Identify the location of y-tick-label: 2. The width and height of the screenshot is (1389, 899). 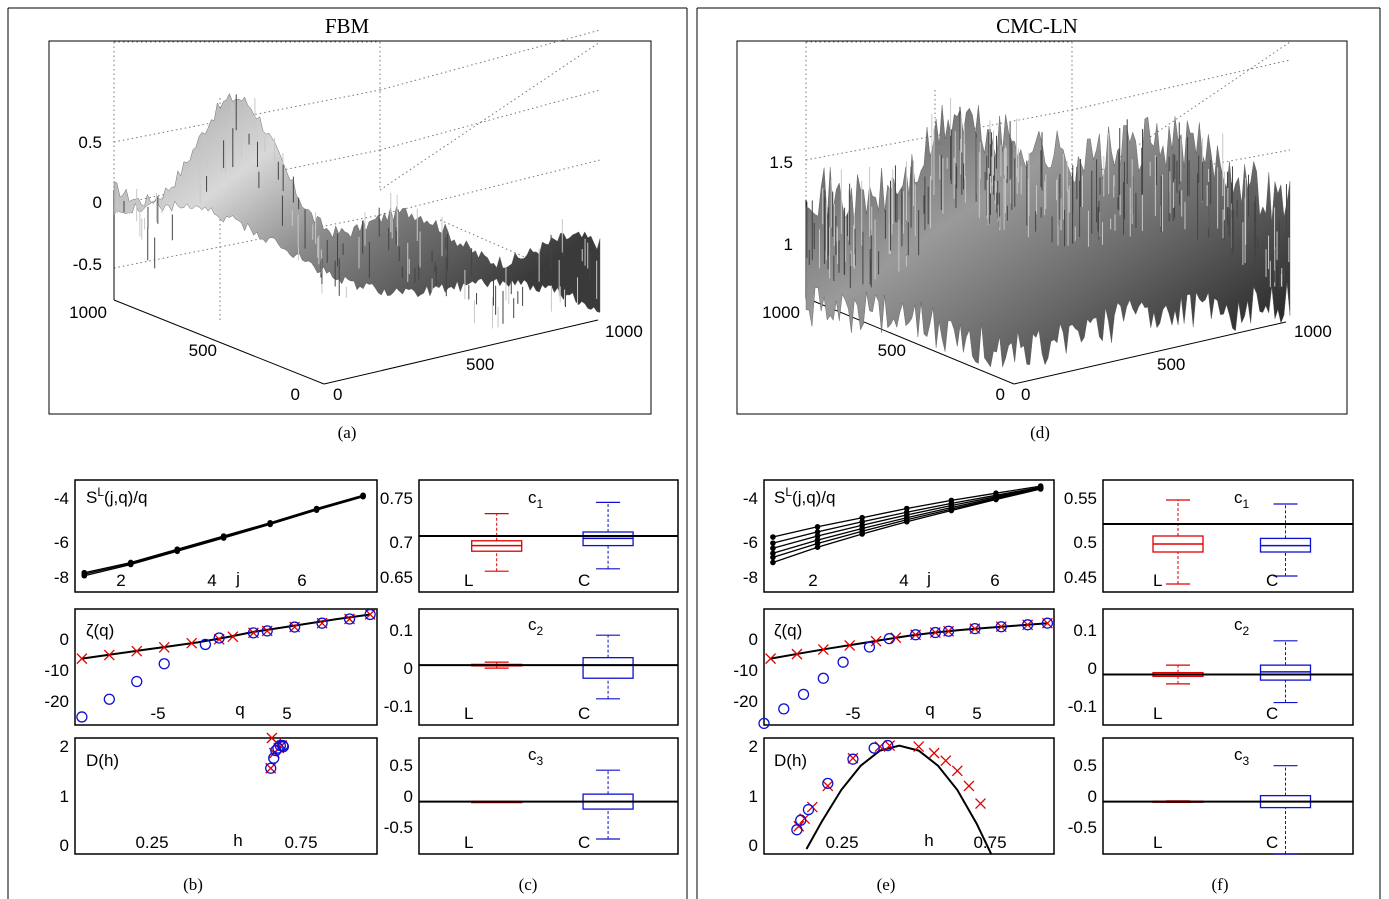
(753, 746).